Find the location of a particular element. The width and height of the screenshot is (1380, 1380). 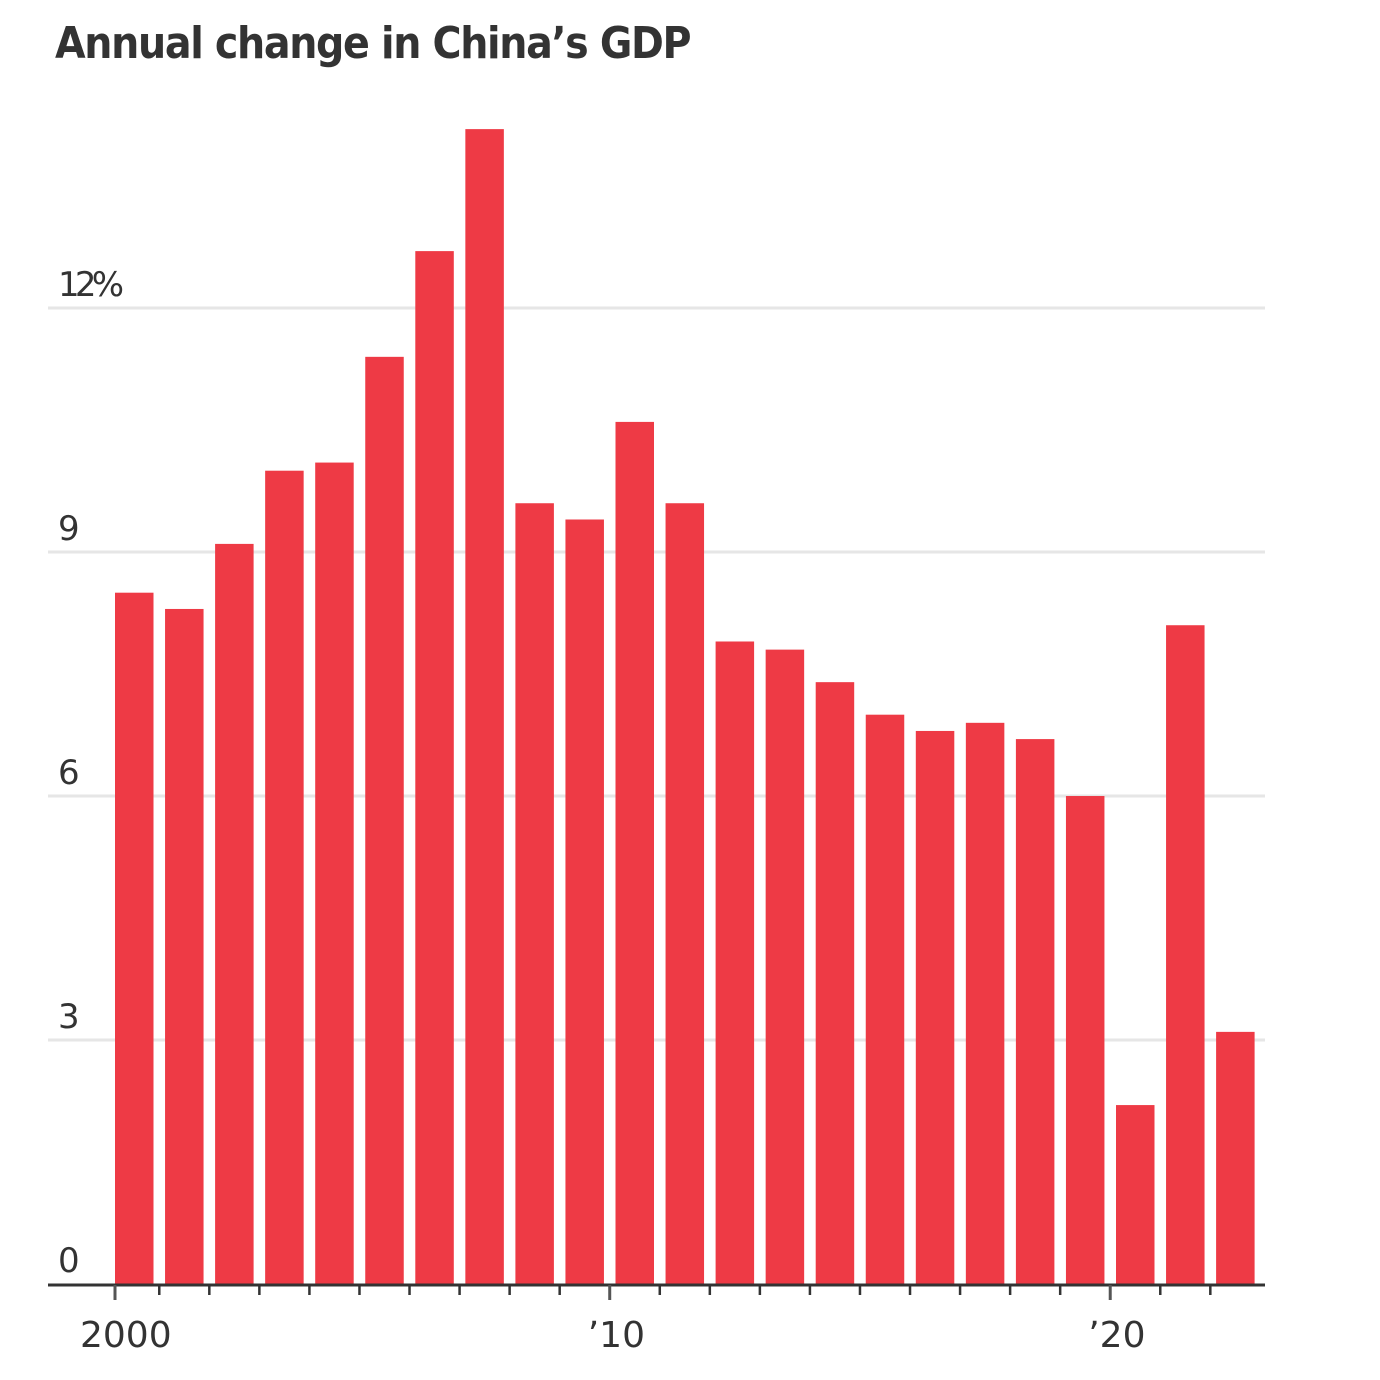

bar-2009 is located at coordinates (584, 901).